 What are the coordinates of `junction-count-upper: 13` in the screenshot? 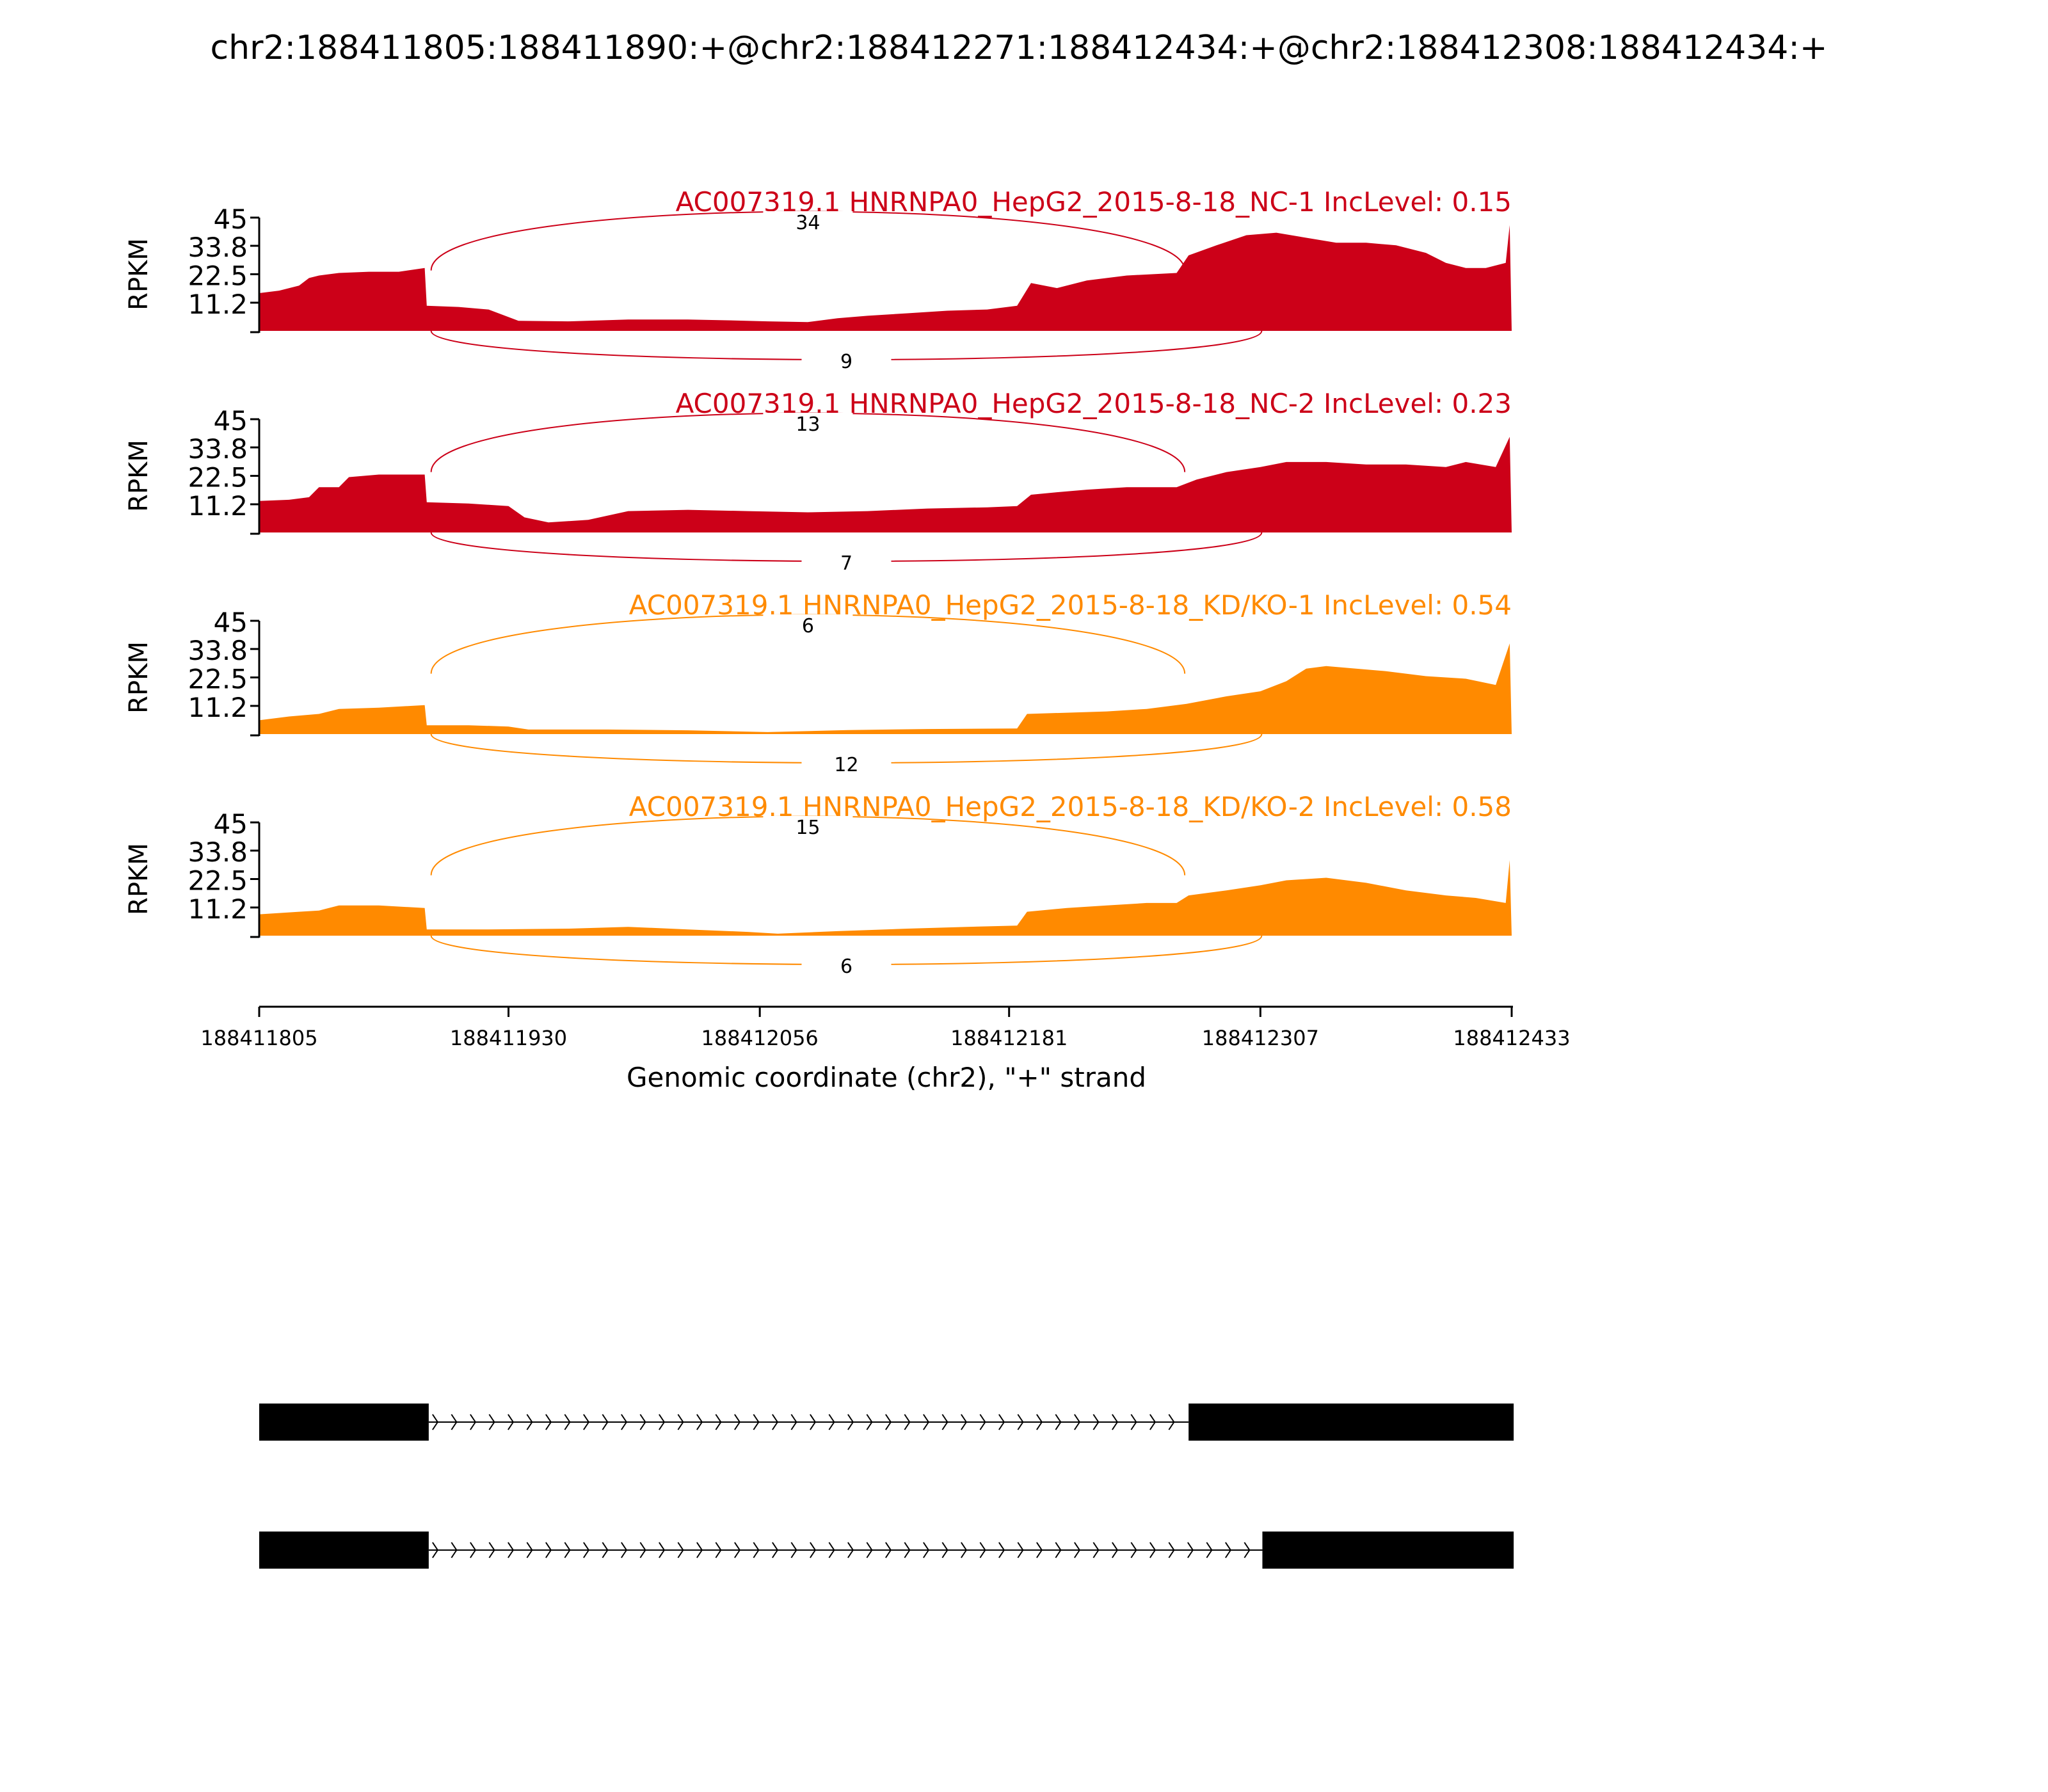 It's located at (808, 424).